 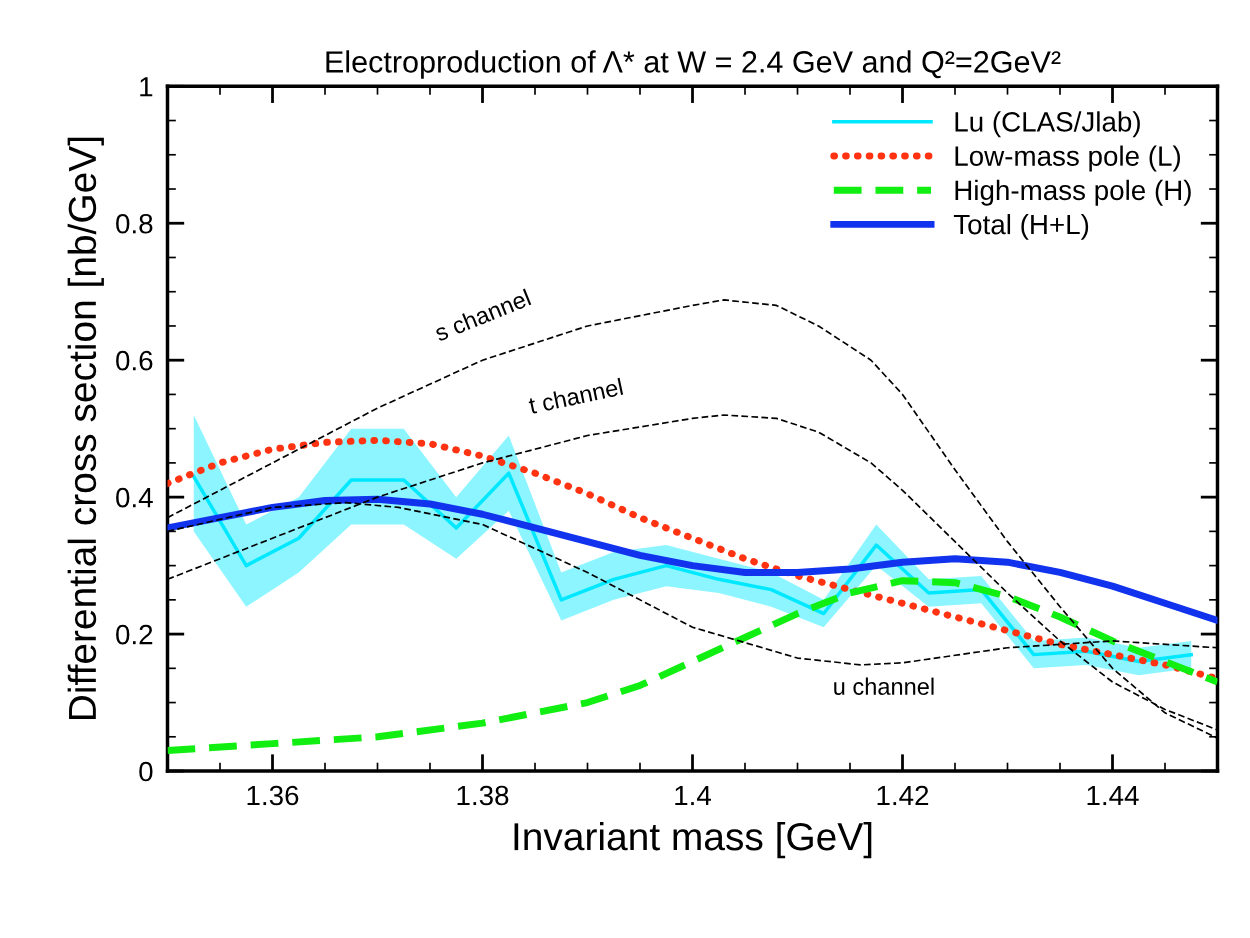 What do you see at coordinates (1113, 795) in the screenshot?
I see `x-tick-label: 1.44` at bounding box center [1113, 795].